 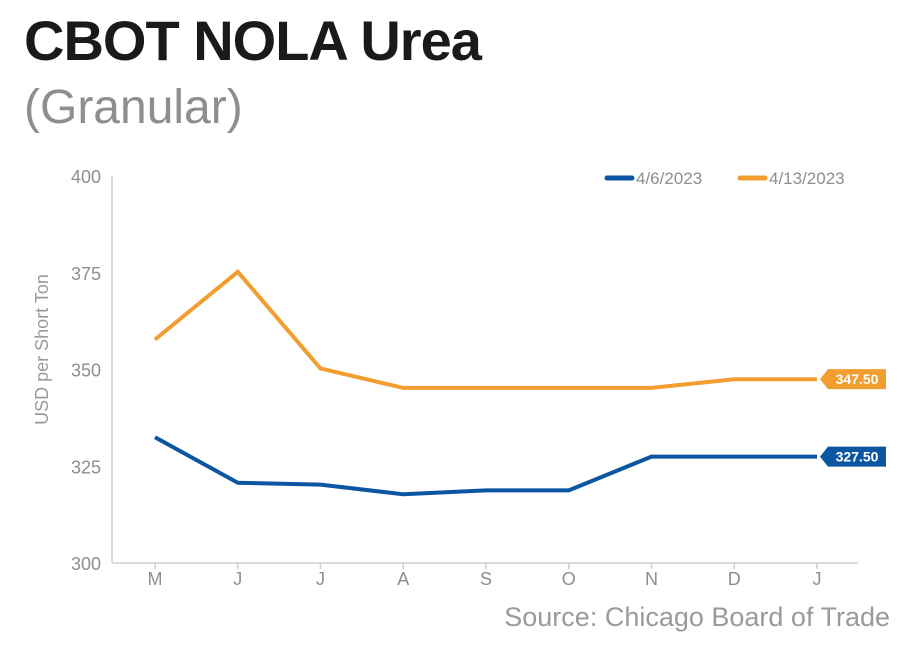 What do you see at coordinates (697, 617) in the screenshot?
I see `source-note: Source: Chicago Board of Trade` at bounding box center [697, 617].